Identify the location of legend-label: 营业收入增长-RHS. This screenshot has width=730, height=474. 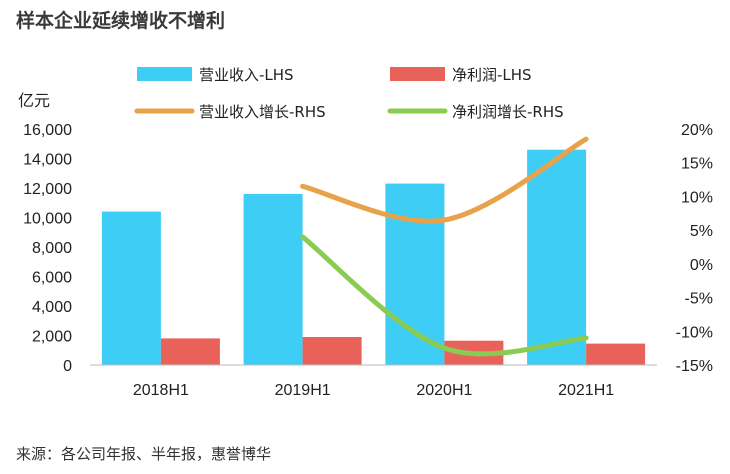
(262, 112).